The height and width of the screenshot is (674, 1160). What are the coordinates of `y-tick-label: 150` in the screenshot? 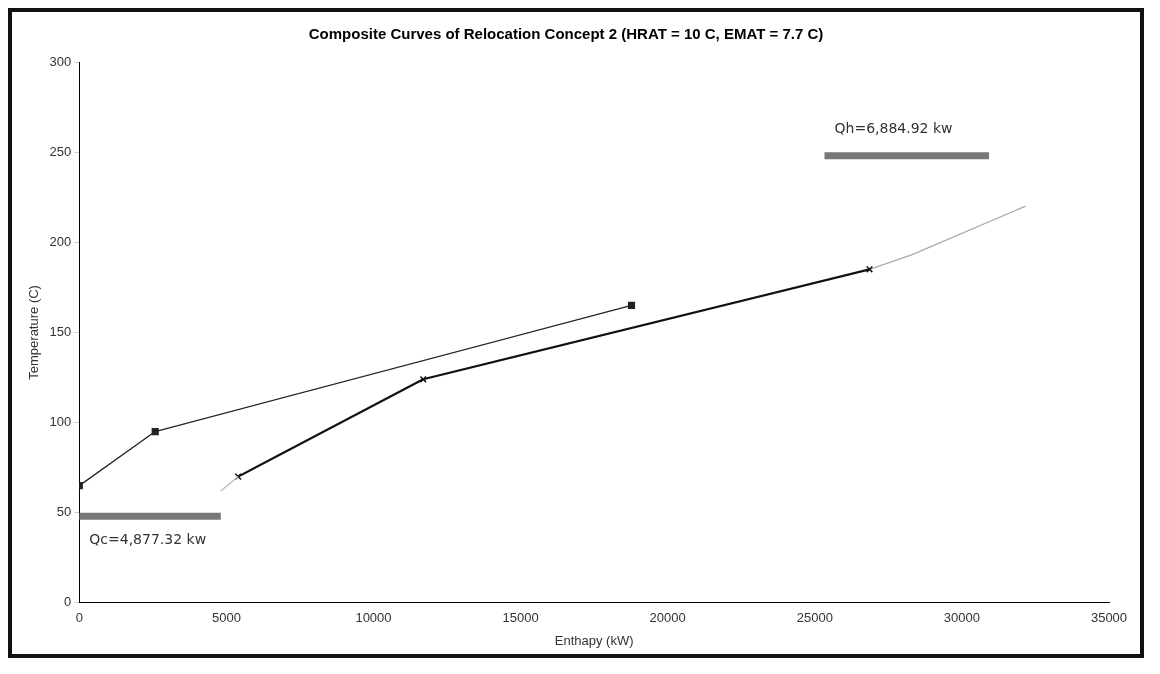 It's located at (60, 331).